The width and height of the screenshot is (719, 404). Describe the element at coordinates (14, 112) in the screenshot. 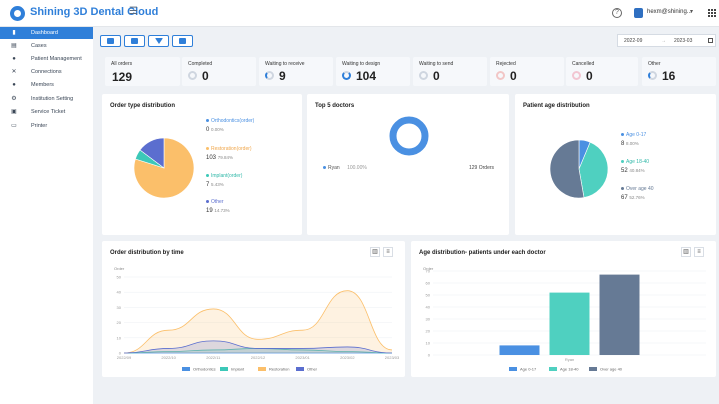

I see `ticket-icon: ▣` at that location.